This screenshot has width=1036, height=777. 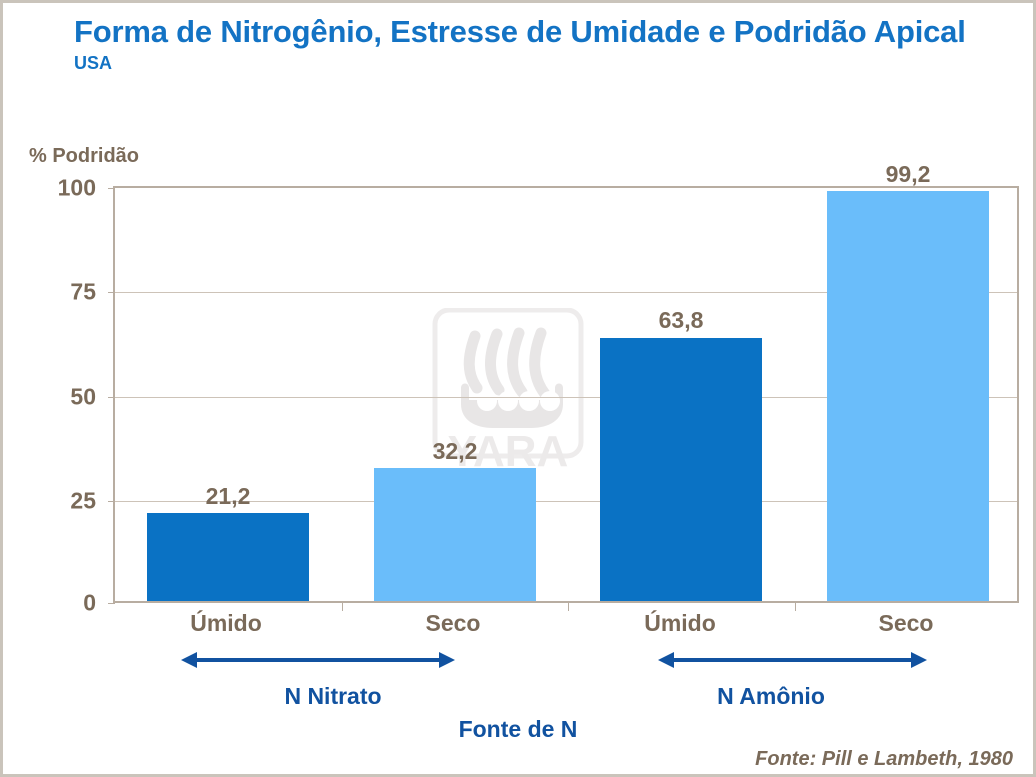 What do you see at coordinates (83, 291) in the screenshot?
I see `ytick-label-75: 75` at bounding box center [83, 291].